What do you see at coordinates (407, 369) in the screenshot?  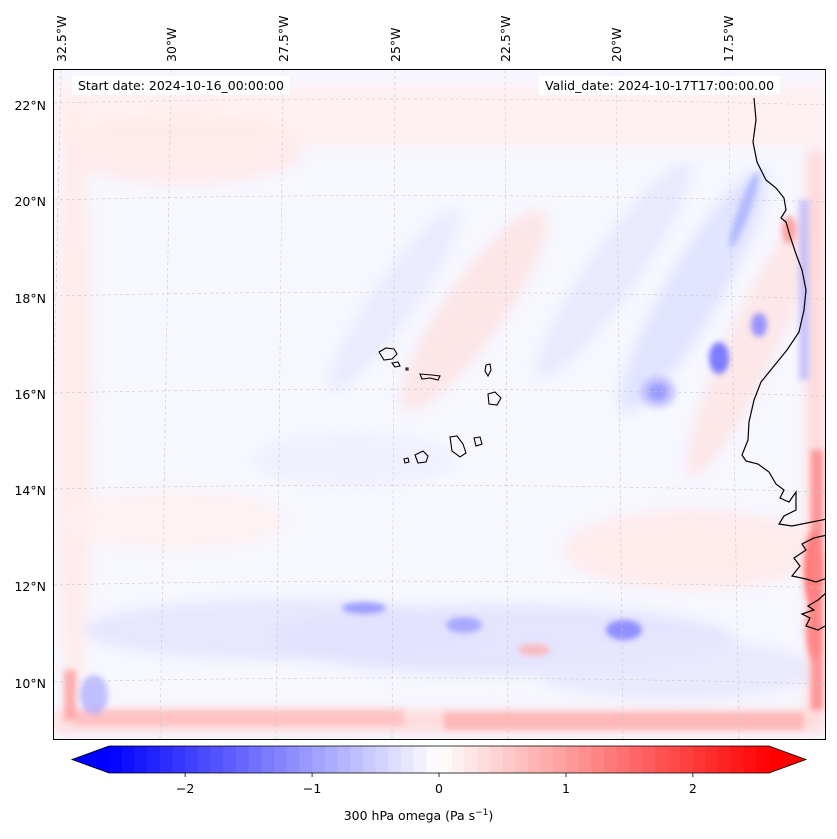 I see `island-santa-luzia` at bounding box center [407, 369].